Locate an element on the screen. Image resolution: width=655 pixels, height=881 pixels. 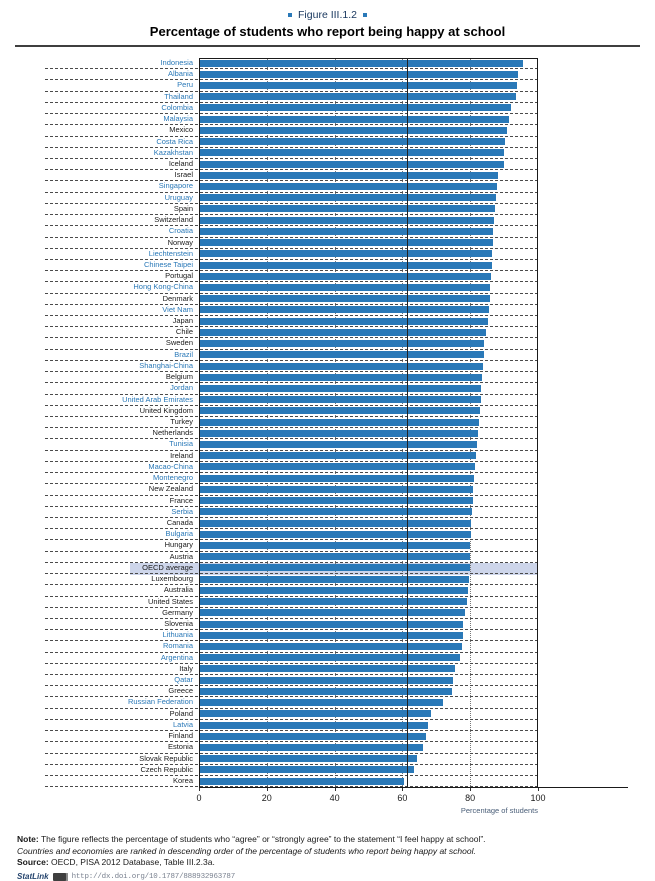
statlink-icon is located at coordinates (60, 876).